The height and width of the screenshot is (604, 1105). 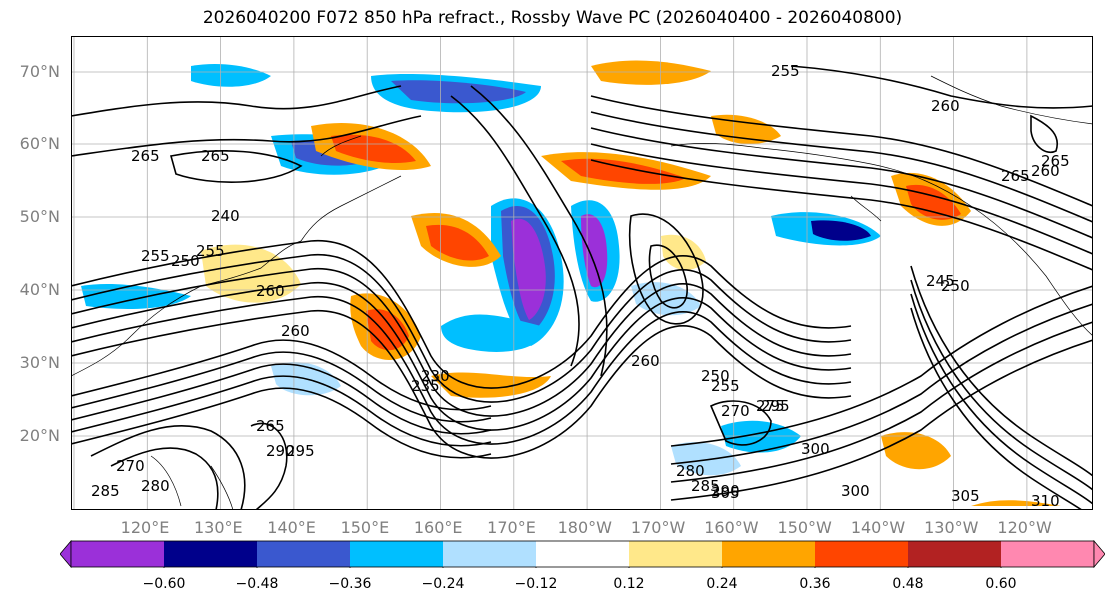 I want to click on colorbar-tick-label: 0.12, so click(x=629, y=584).